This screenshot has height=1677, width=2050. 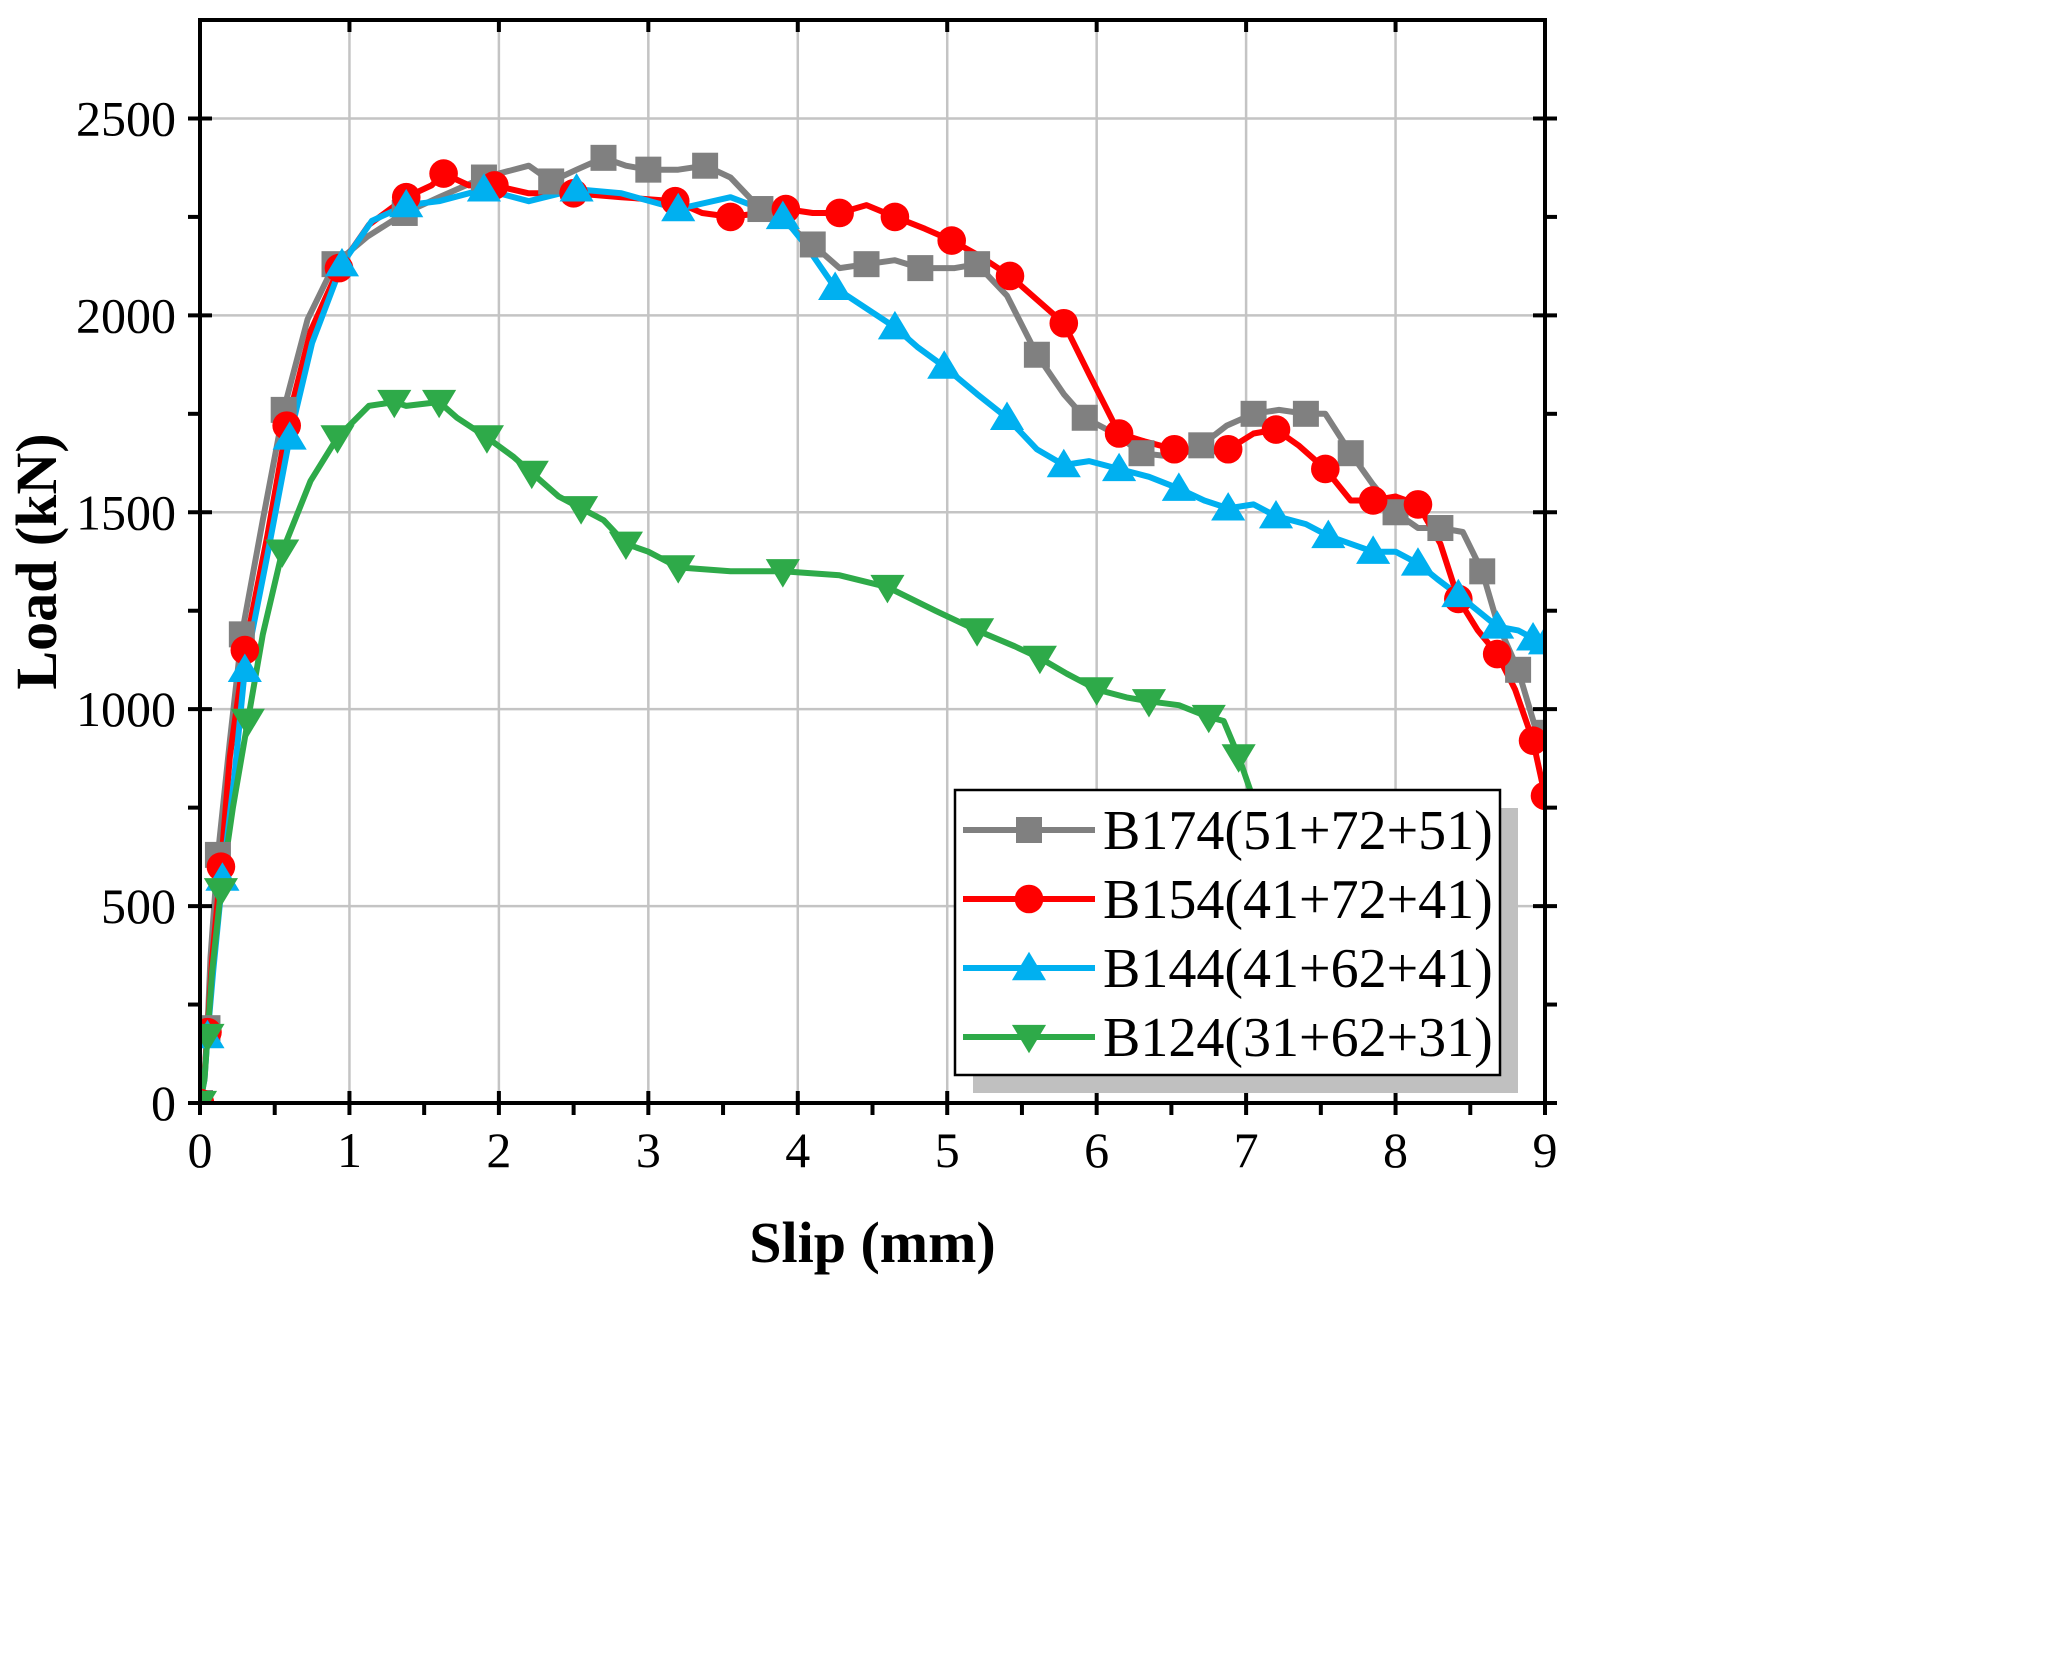 I want to click on legend-box, so click(x=1227, y=932).